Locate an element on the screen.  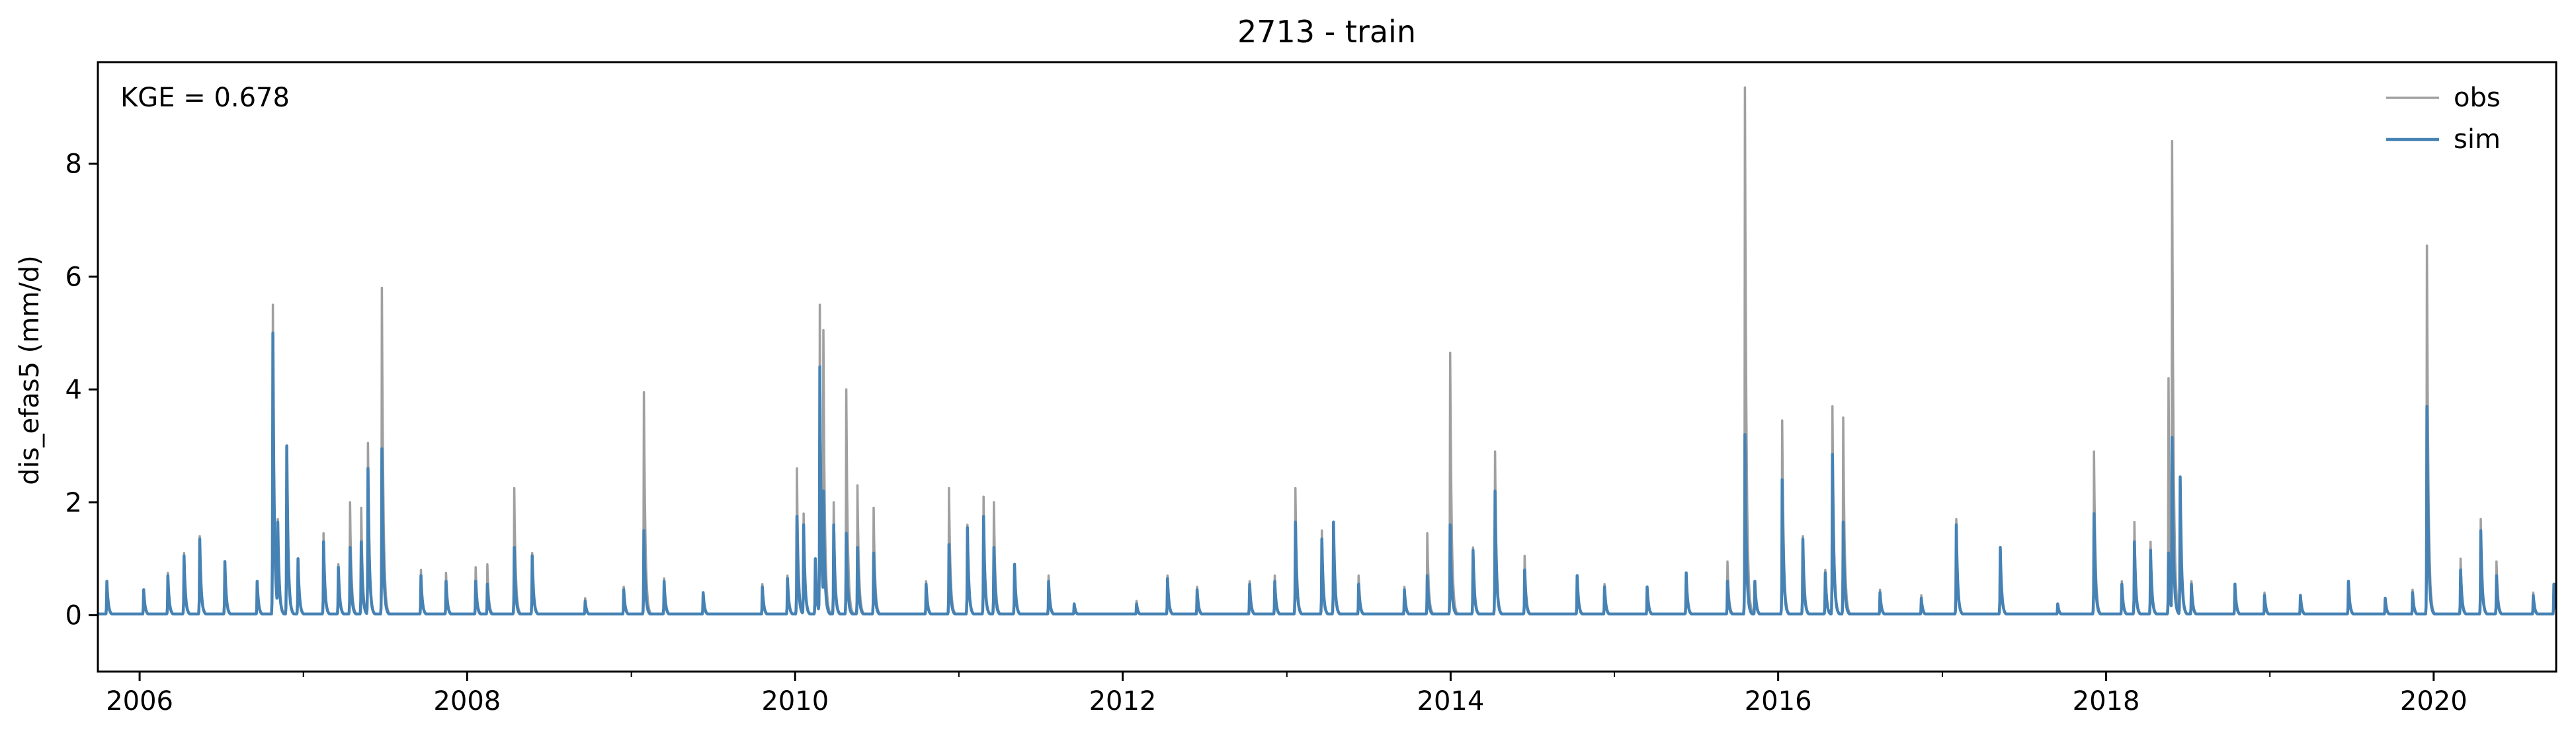
x-tick-label-1: 2008 is located at coordinates (467, 702).